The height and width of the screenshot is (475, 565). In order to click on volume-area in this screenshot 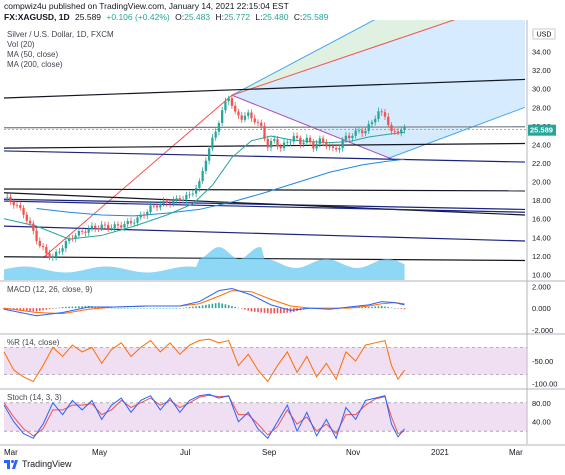, I will do `click(204, 263)`.